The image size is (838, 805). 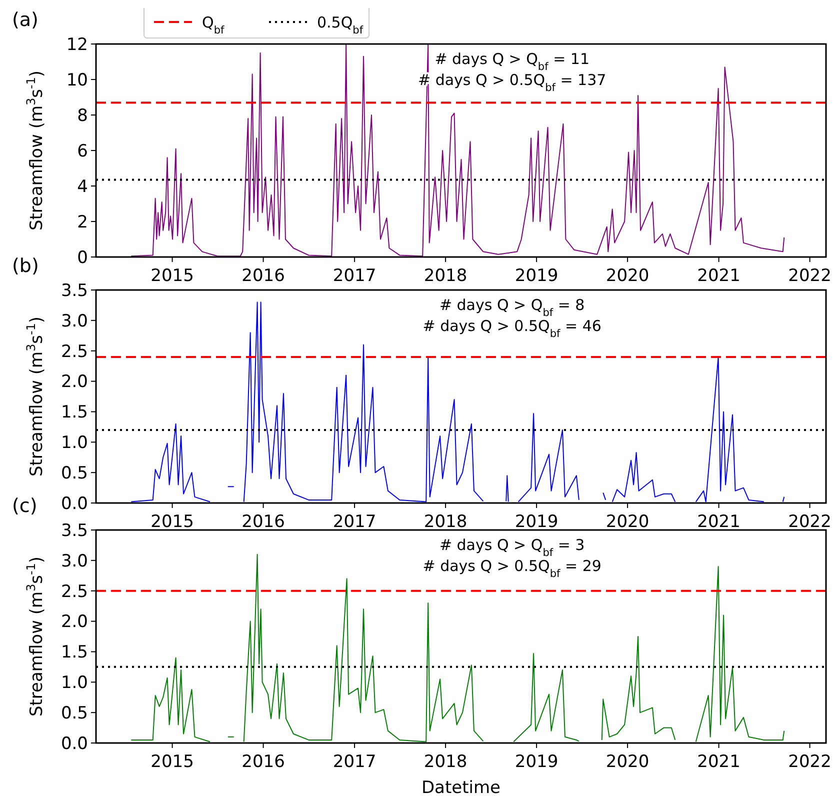 I want to click on x-axis-title: Datetime, so click(x=461, y=788).